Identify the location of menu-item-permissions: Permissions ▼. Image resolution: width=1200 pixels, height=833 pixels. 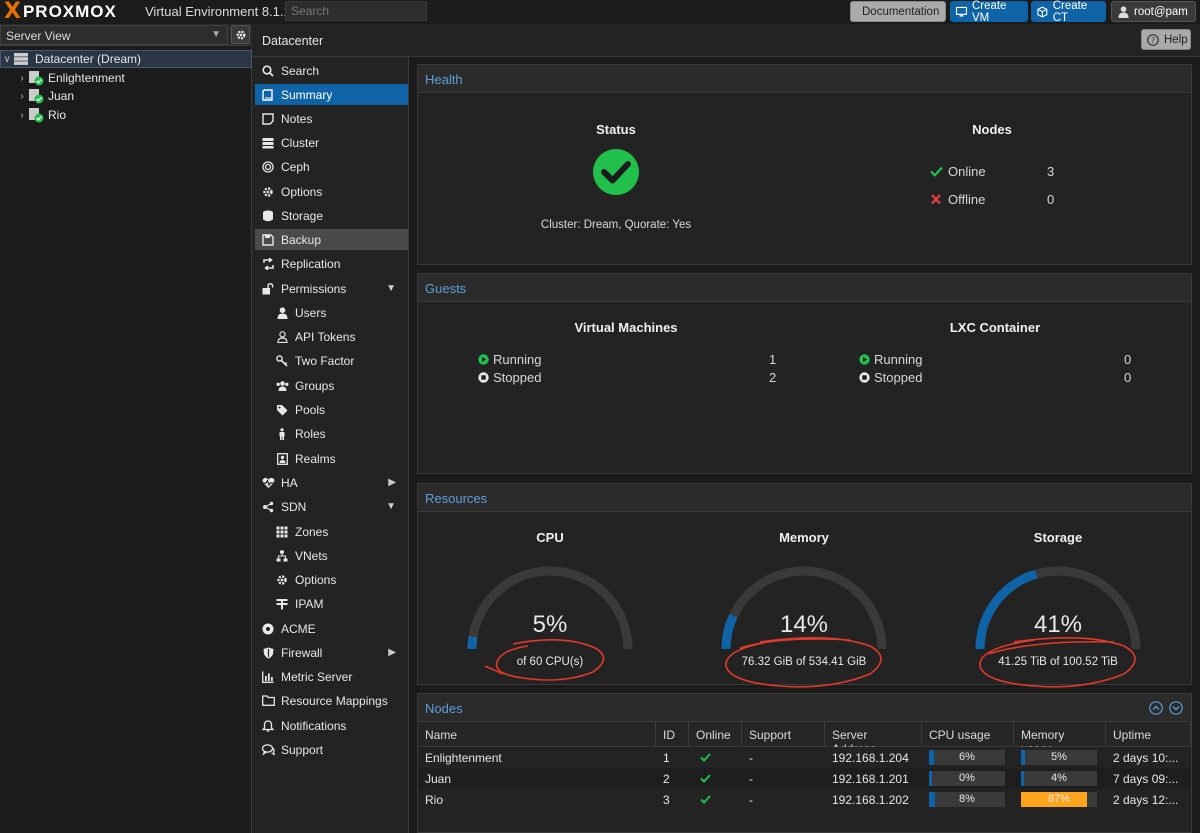
(331, 288).